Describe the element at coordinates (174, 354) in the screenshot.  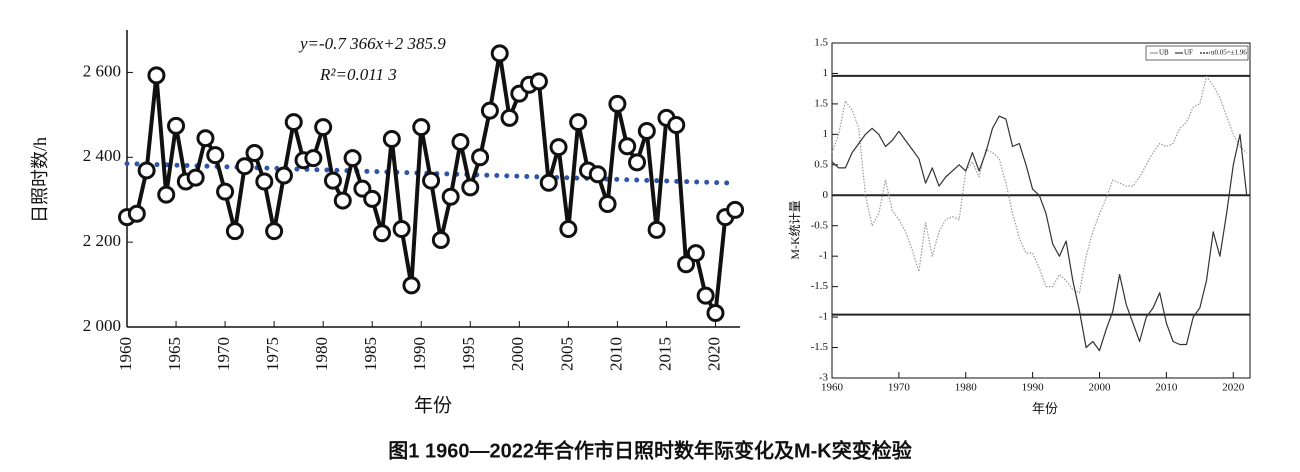
I see `x-tick-label: 1965` at that location.